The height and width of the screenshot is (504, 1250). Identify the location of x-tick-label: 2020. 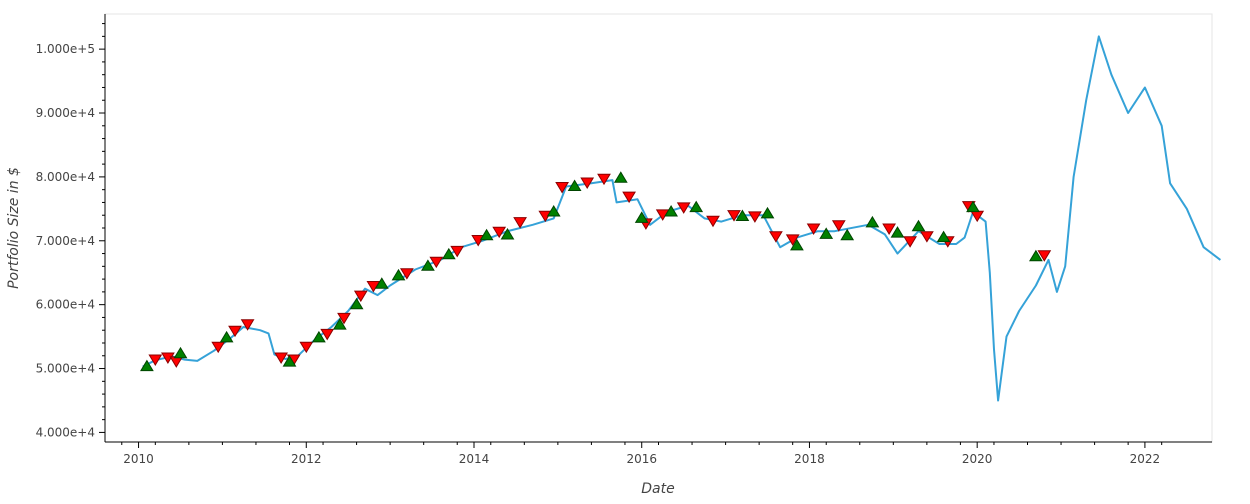
(977, 459).